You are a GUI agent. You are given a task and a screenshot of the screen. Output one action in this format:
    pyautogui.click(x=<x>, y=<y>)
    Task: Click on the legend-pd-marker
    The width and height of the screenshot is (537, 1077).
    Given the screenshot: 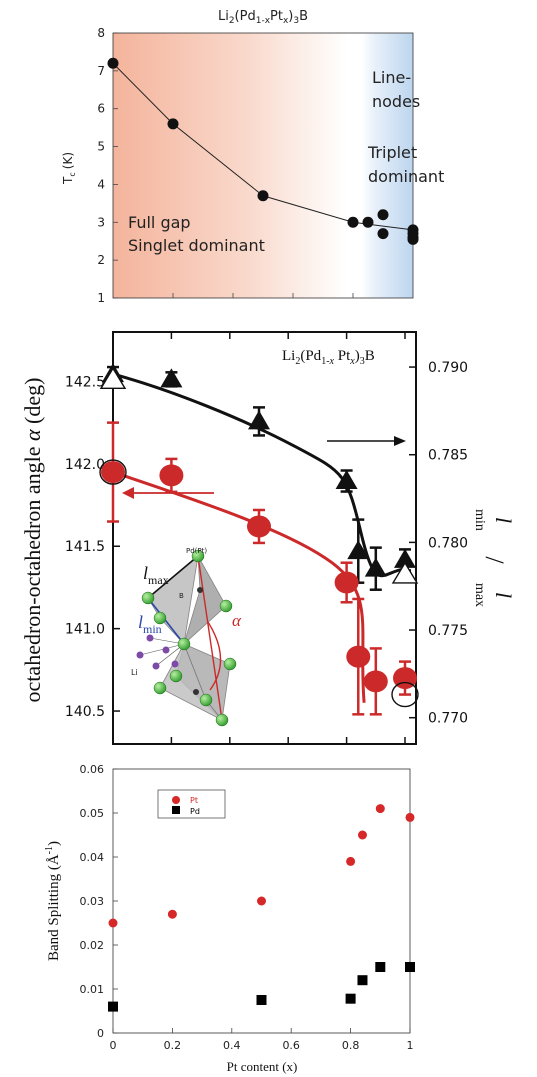 What is the action you would take?
    pyautogui.click(x=176, y=810)
    